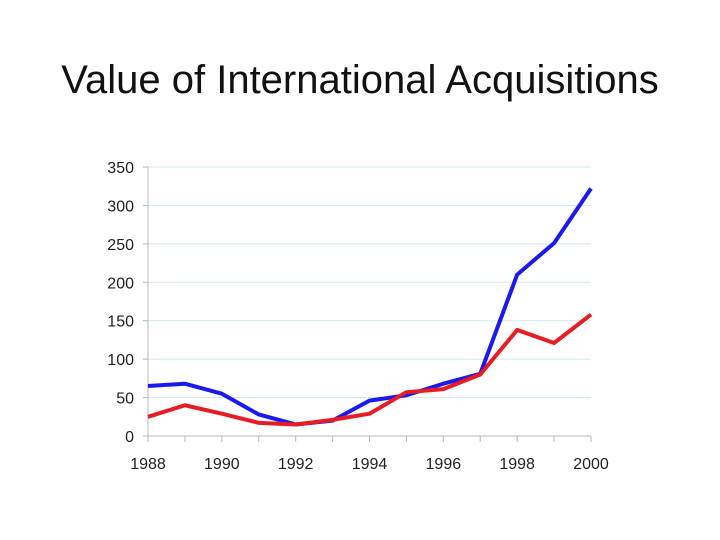 The image size is (720, 540). I want to click on x-tick-label: 1992, so click(296, 464).